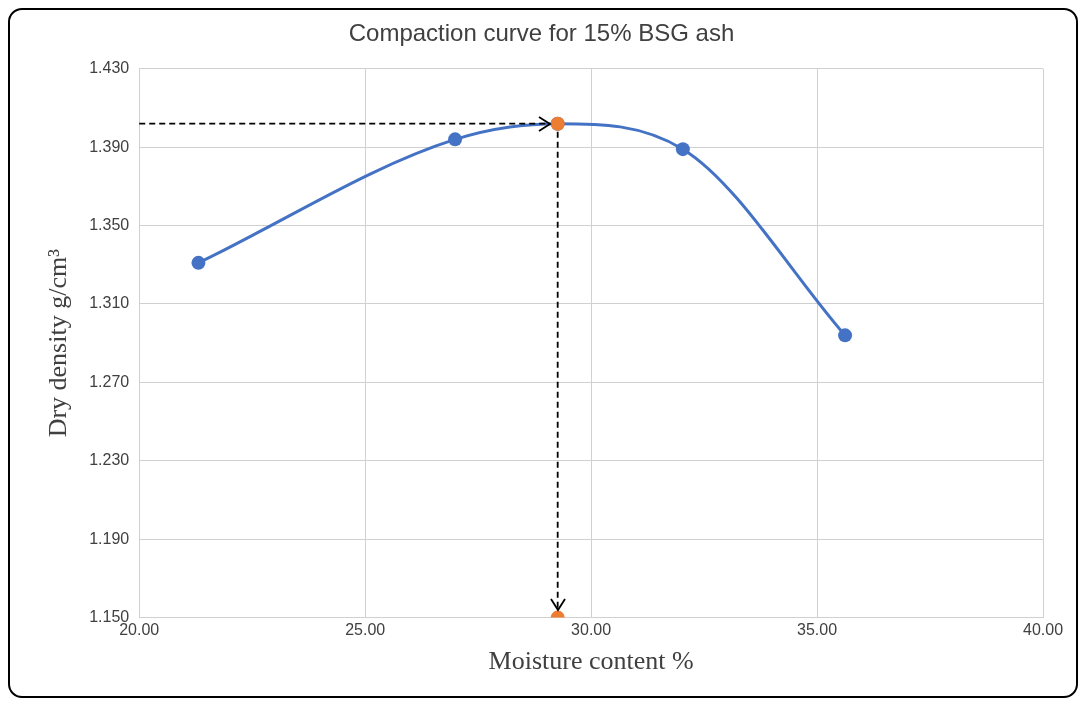  What do you see at coordinates (109, 381) in the screenshot?
I see `y-tick-label: 1.270` at bounding box center [109, 381].